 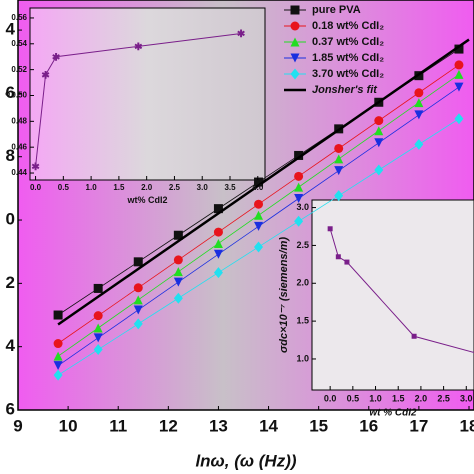 What do you see at coordinates (368, 425) in the screenshot?
I see `x-tick-label: 16` at bounding box center [368, 425].